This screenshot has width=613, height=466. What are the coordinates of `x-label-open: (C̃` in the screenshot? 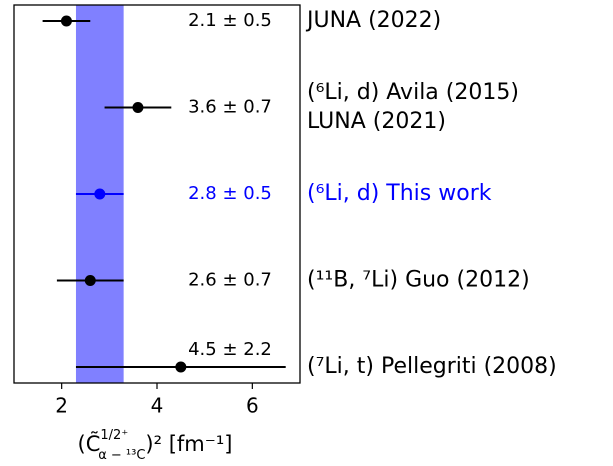 It's located at (89, 443).